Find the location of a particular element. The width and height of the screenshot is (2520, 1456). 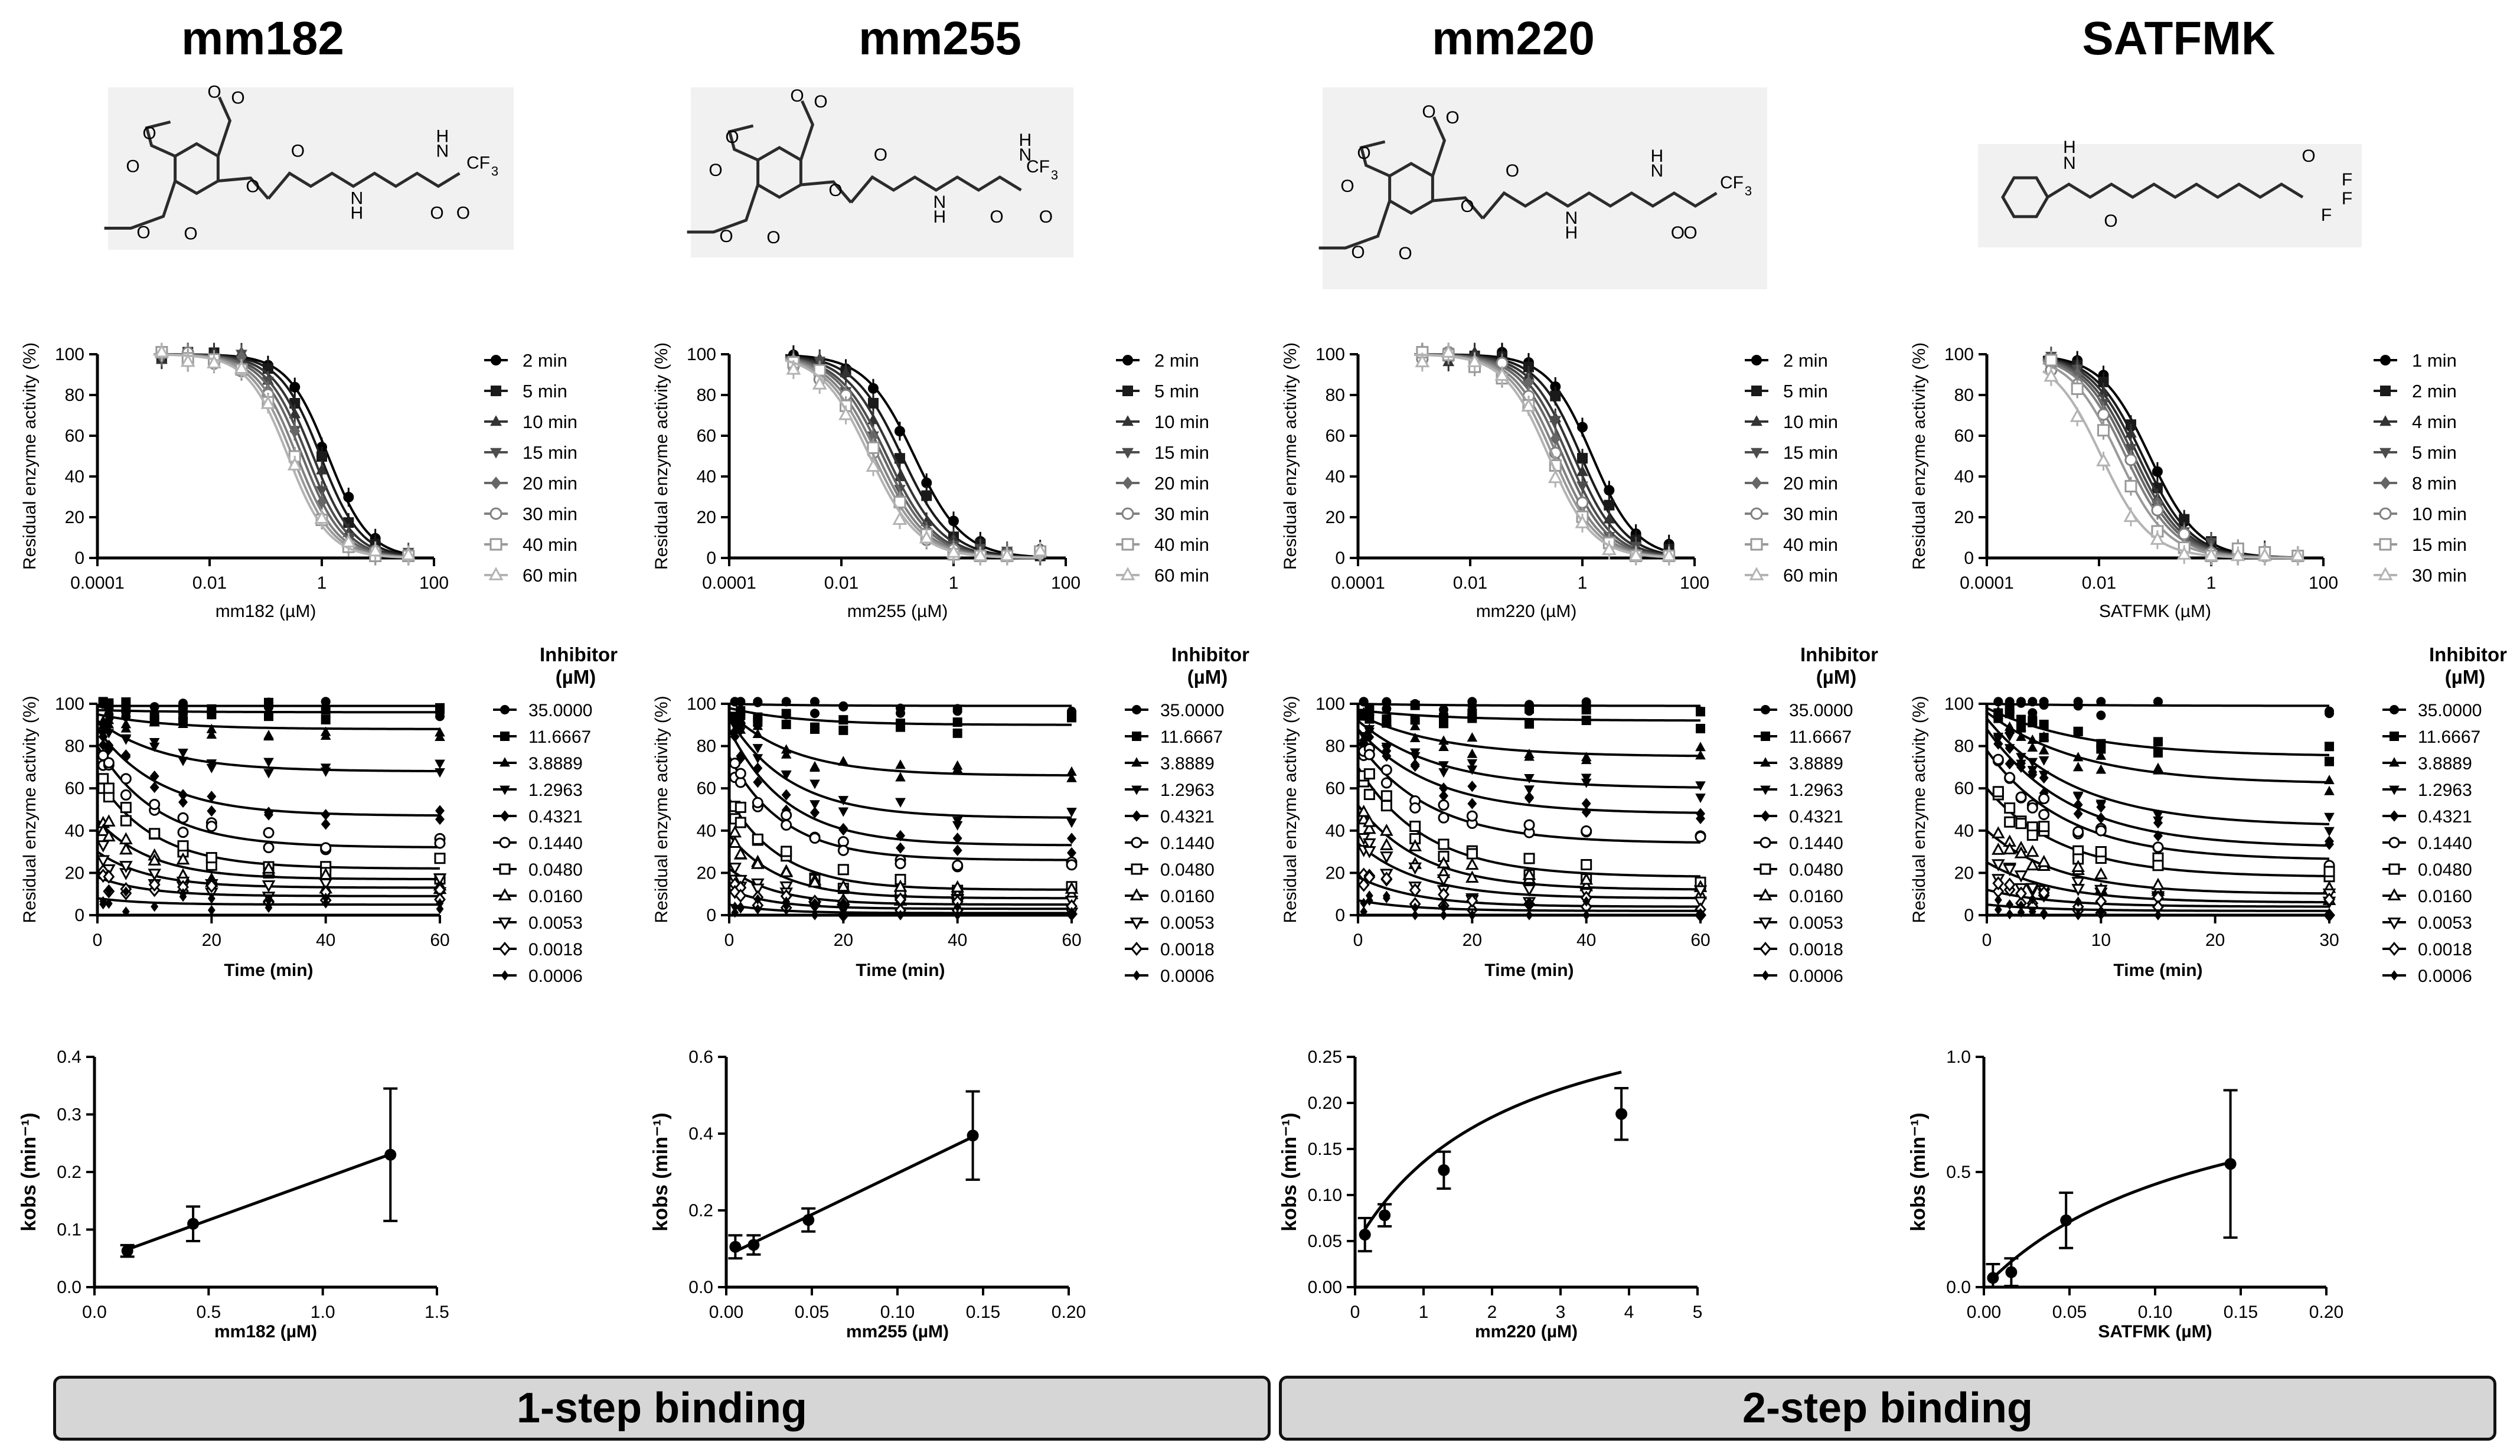

structure-atom-label: N is located at coordinates (357, 198).